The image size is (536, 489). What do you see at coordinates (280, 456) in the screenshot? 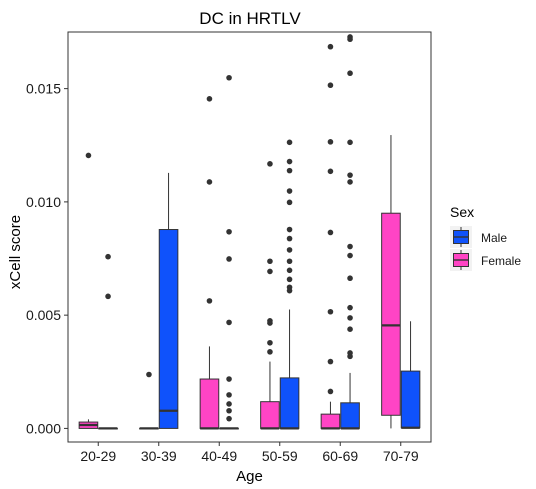
I see `x-tick-label: 50-59` at bounding box center [280, 456].